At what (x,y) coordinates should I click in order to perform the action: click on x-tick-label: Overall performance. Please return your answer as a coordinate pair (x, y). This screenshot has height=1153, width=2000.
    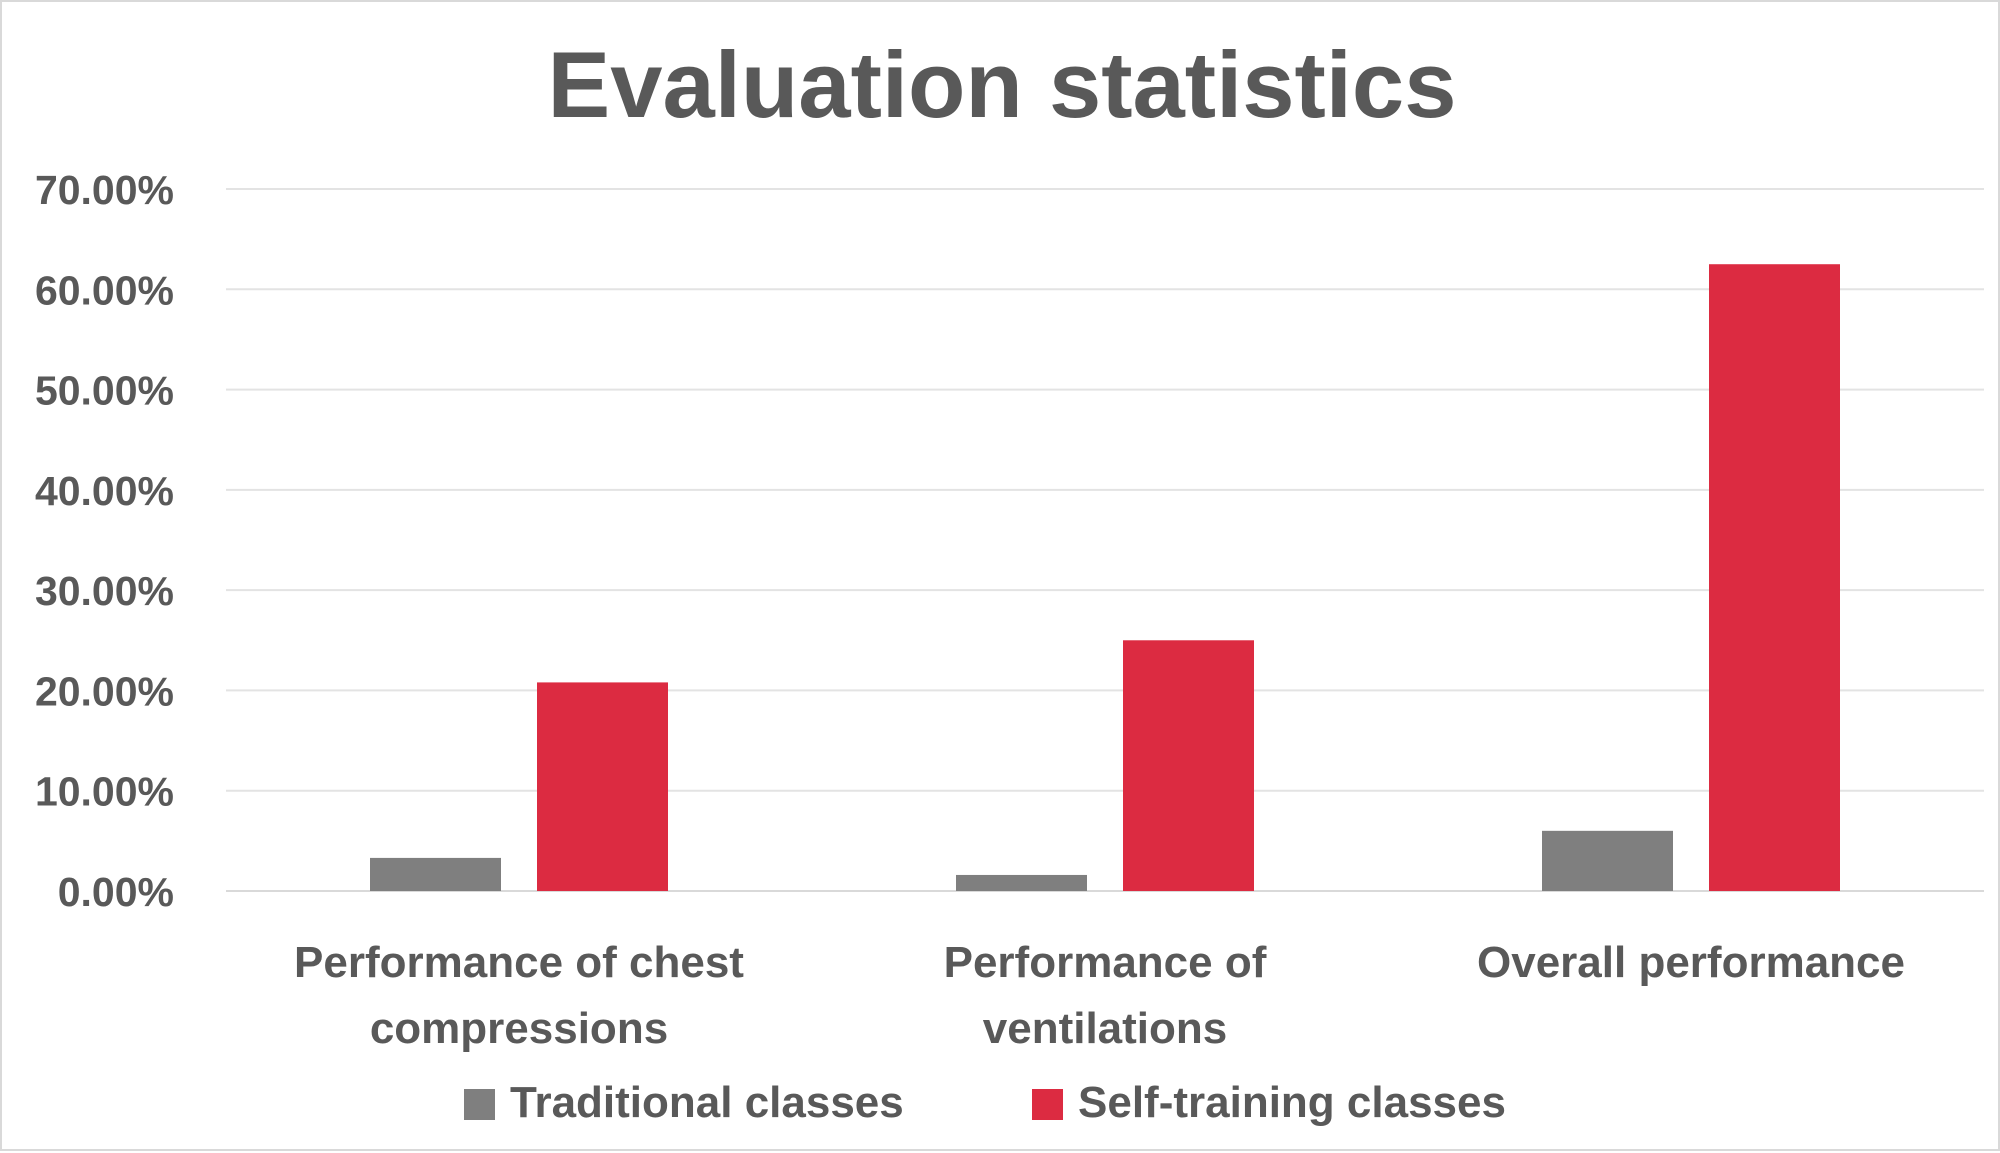
    Looking at the image, I should click on (1691, 962).